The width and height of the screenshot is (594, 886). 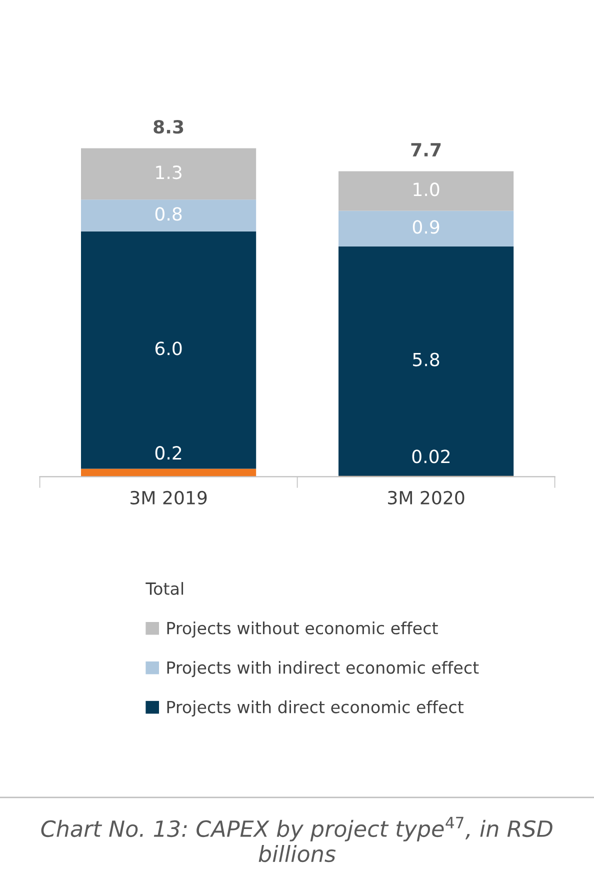 What do you see at coordinates (302, 630) in the screenshot?
I see `legend-label: Projects without economic effect` at bounding box center [302, 630].